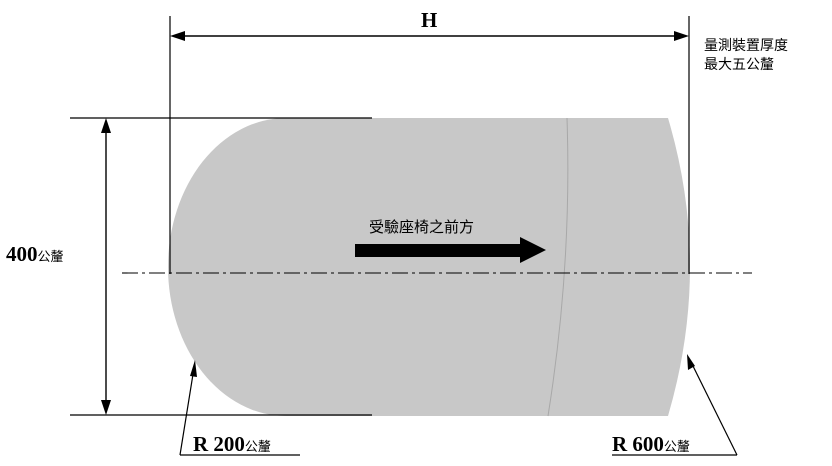 This screenshot has height=466, width=832. What do you see at coordinates (187, 411) in the screenshot?
I see `r200-leader-line` at bounding box center [187, 411].